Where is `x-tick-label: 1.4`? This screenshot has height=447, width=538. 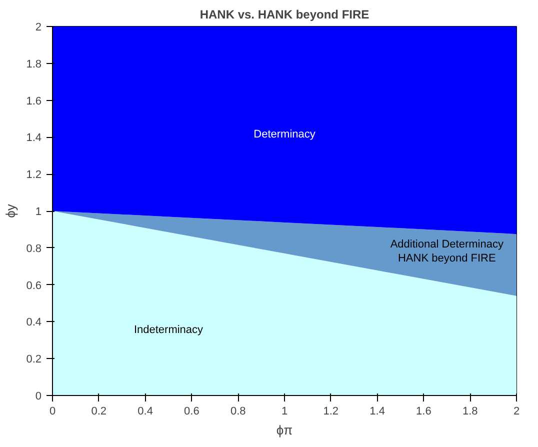
x-tick-label: 1.4 is located at coordinates (377, 412).